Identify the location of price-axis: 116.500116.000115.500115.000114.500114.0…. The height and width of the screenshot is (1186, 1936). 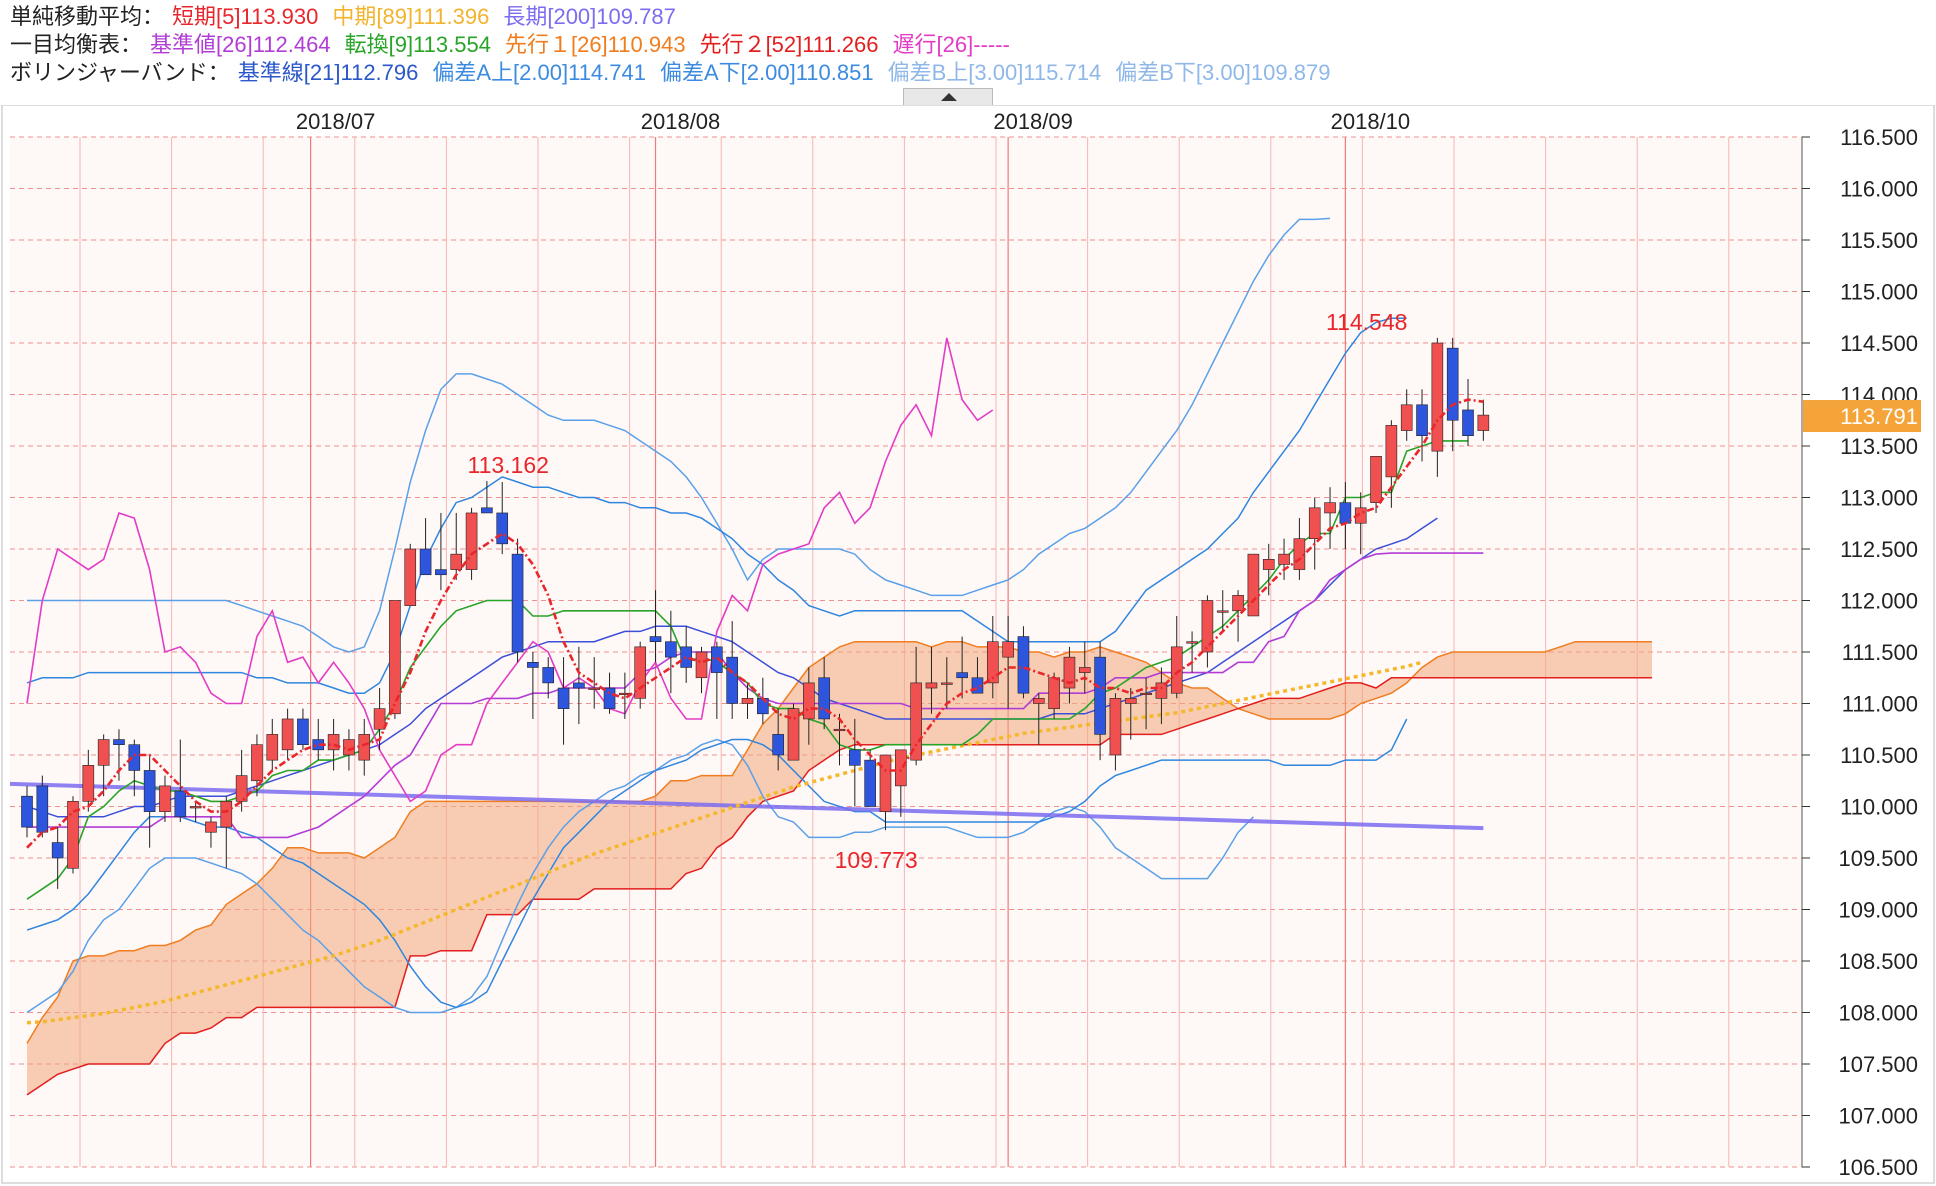
(1861, 652).